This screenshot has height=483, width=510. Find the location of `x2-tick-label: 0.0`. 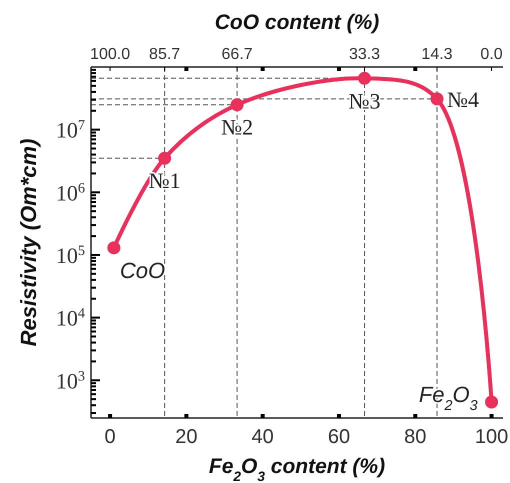

x2-tick-label: 0.0 is located at coordinates (491, 54).